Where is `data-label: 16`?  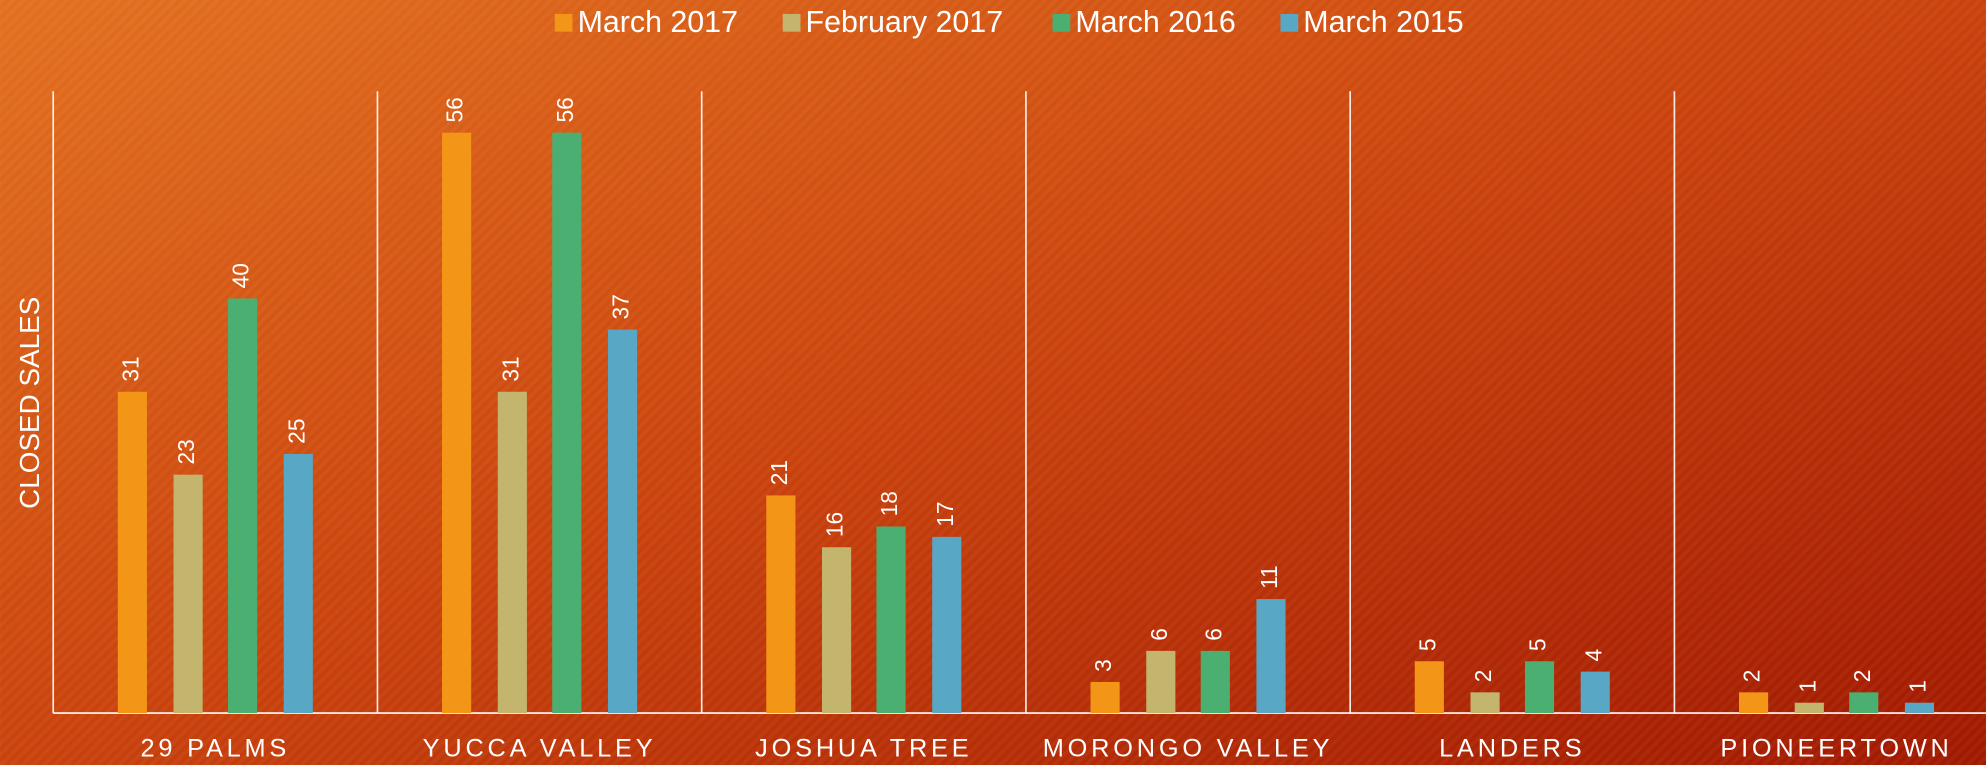
data-label: 16 is located at coordinates (835, 524).